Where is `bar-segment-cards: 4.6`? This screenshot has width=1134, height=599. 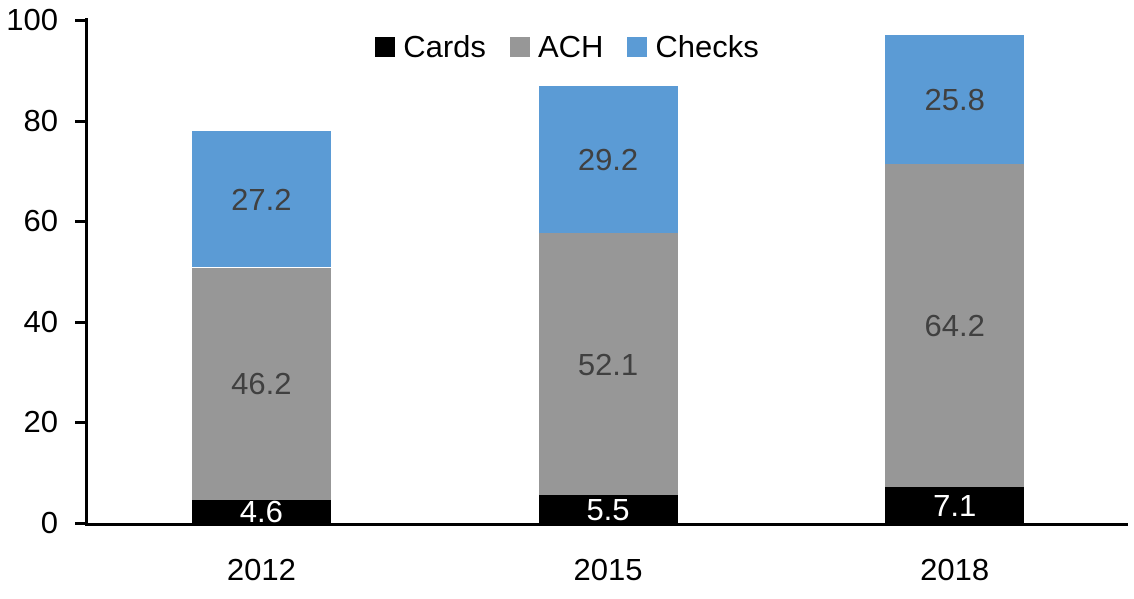 bar-segment-cards: 4.6 is located at coordinates (261, 511).